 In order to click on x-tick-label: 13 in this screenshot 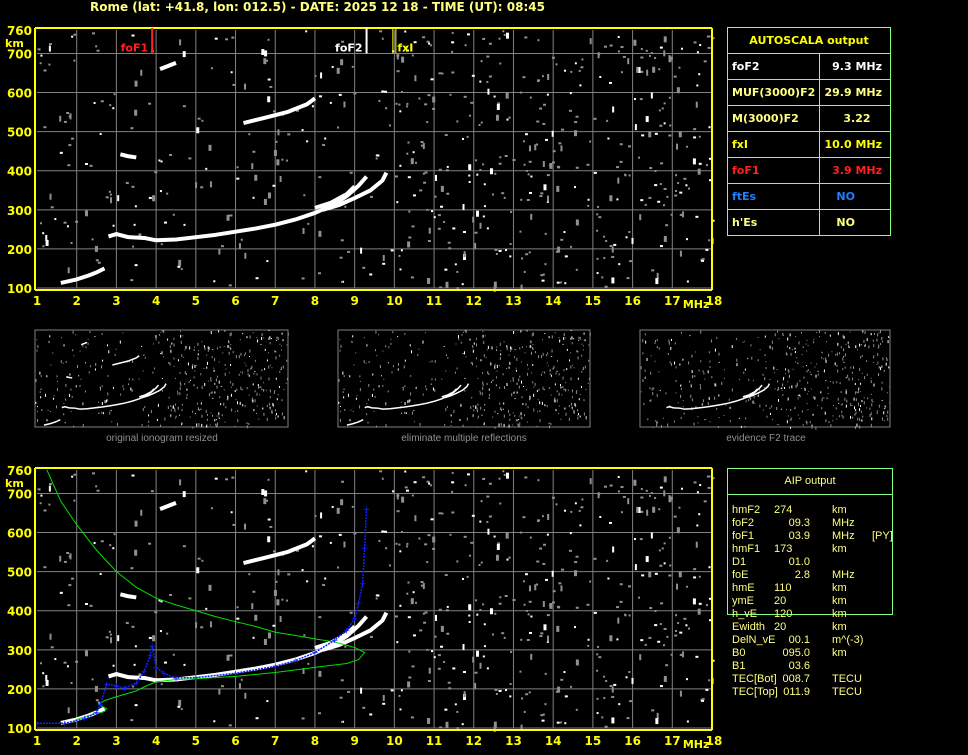, I will do `click(513, 301)`.